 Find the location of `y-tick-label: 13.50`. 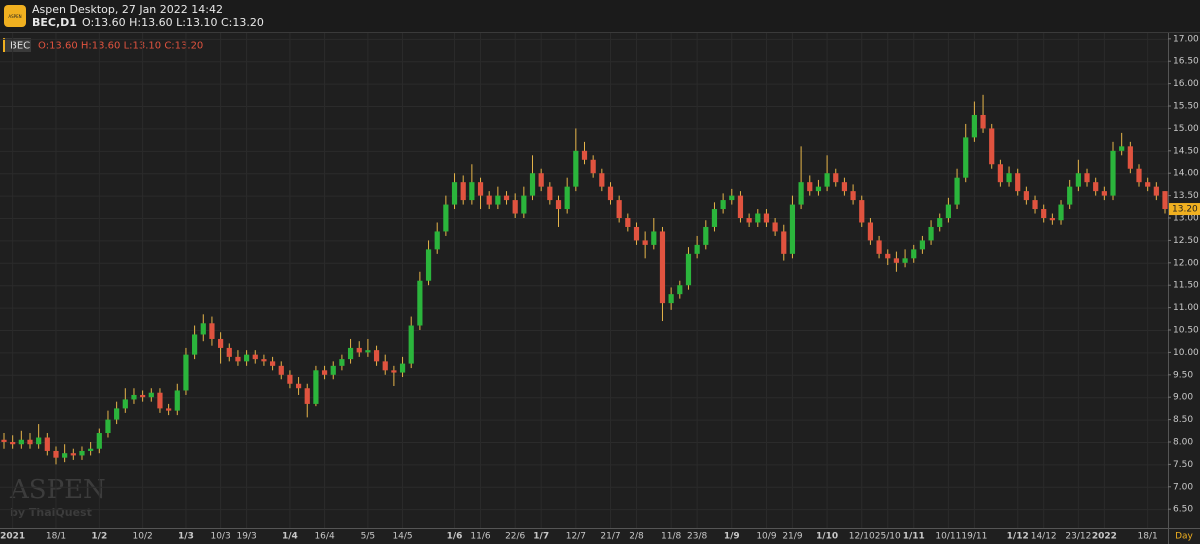

y-tick-label: 13.50 is located at coordinates (1186, 196).